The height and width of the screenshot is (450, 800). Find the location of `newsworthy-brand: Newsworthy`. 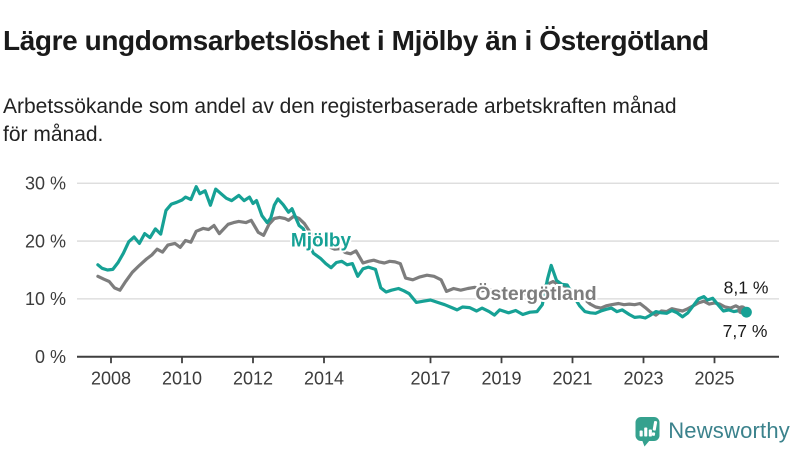

newsworthy-brand: Newsworthy is located at coordinates (712, 431).